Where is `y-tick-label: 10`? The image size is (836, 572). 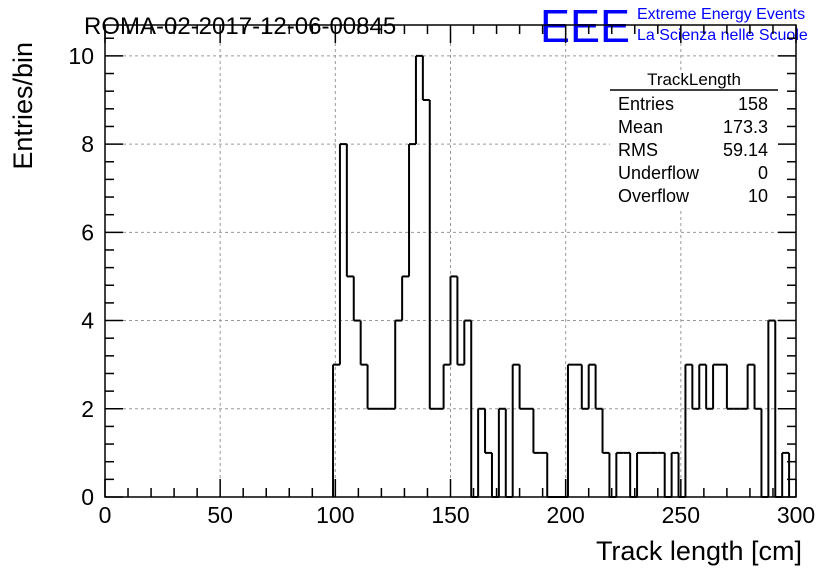
y-tick-label: 10 is located at coordinates (81, 56).